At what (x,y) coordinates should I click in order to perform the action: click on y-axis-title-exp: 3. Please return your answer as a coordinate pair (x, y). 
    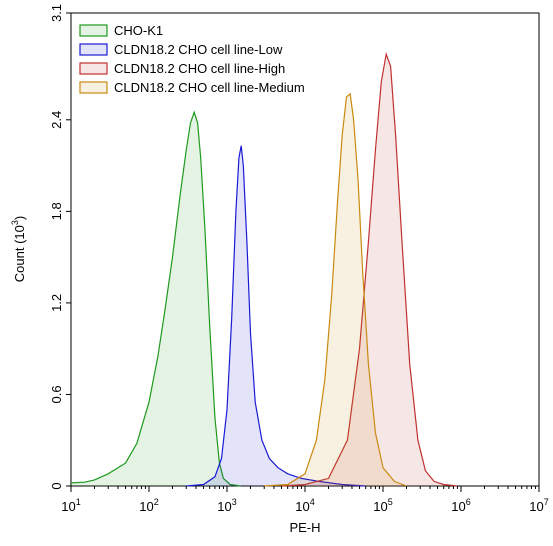
    Looking at the image, I should click on (15, 222).